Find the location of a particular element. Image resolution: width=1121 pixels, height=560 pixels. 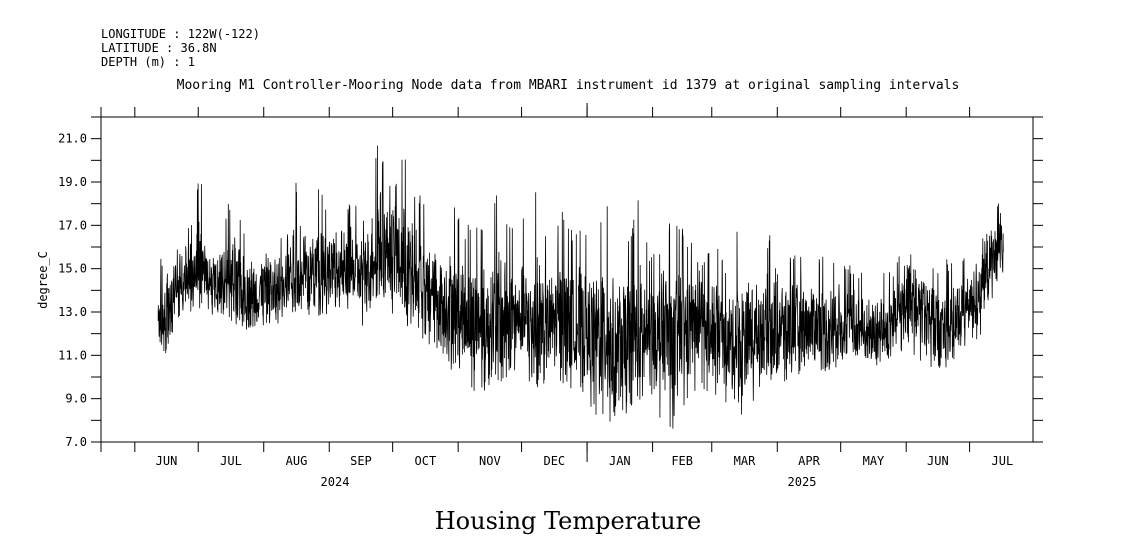

x-month-label: APR is located at coordinates (809, 461).